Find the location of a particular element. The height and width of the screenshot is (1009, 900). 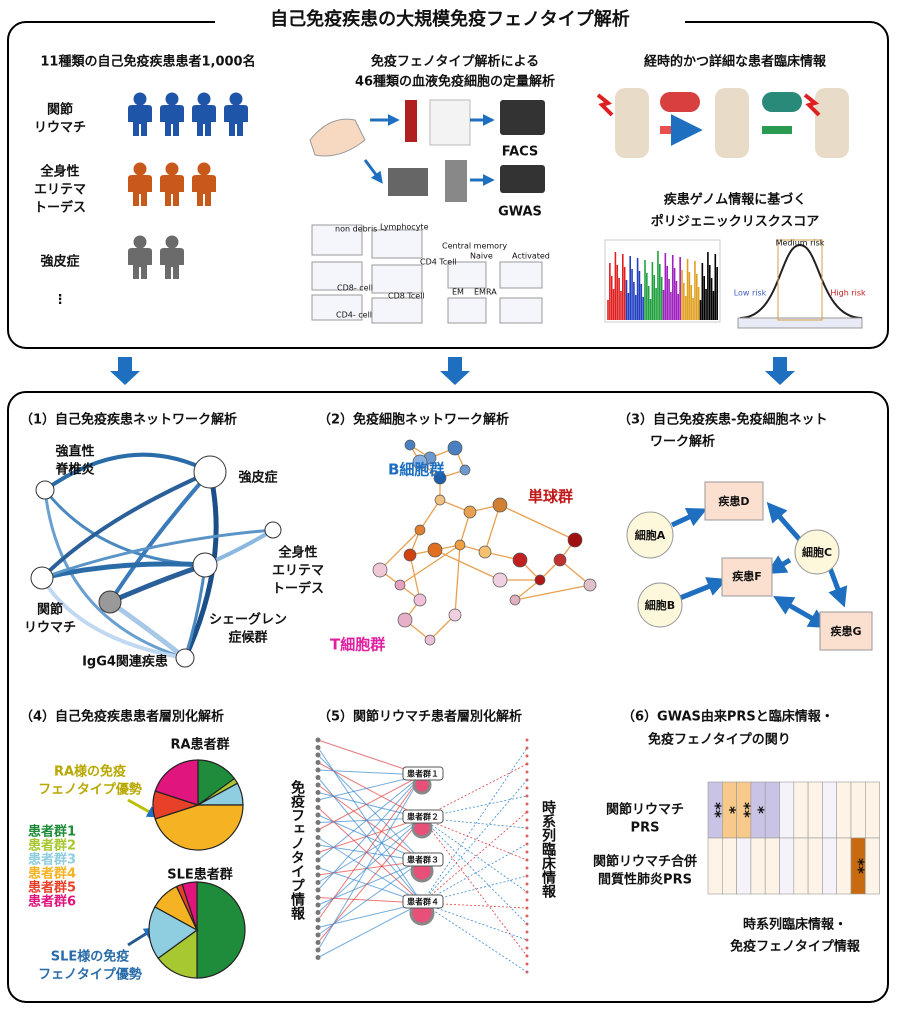

cell-edge is located at coordinates (430, 565).